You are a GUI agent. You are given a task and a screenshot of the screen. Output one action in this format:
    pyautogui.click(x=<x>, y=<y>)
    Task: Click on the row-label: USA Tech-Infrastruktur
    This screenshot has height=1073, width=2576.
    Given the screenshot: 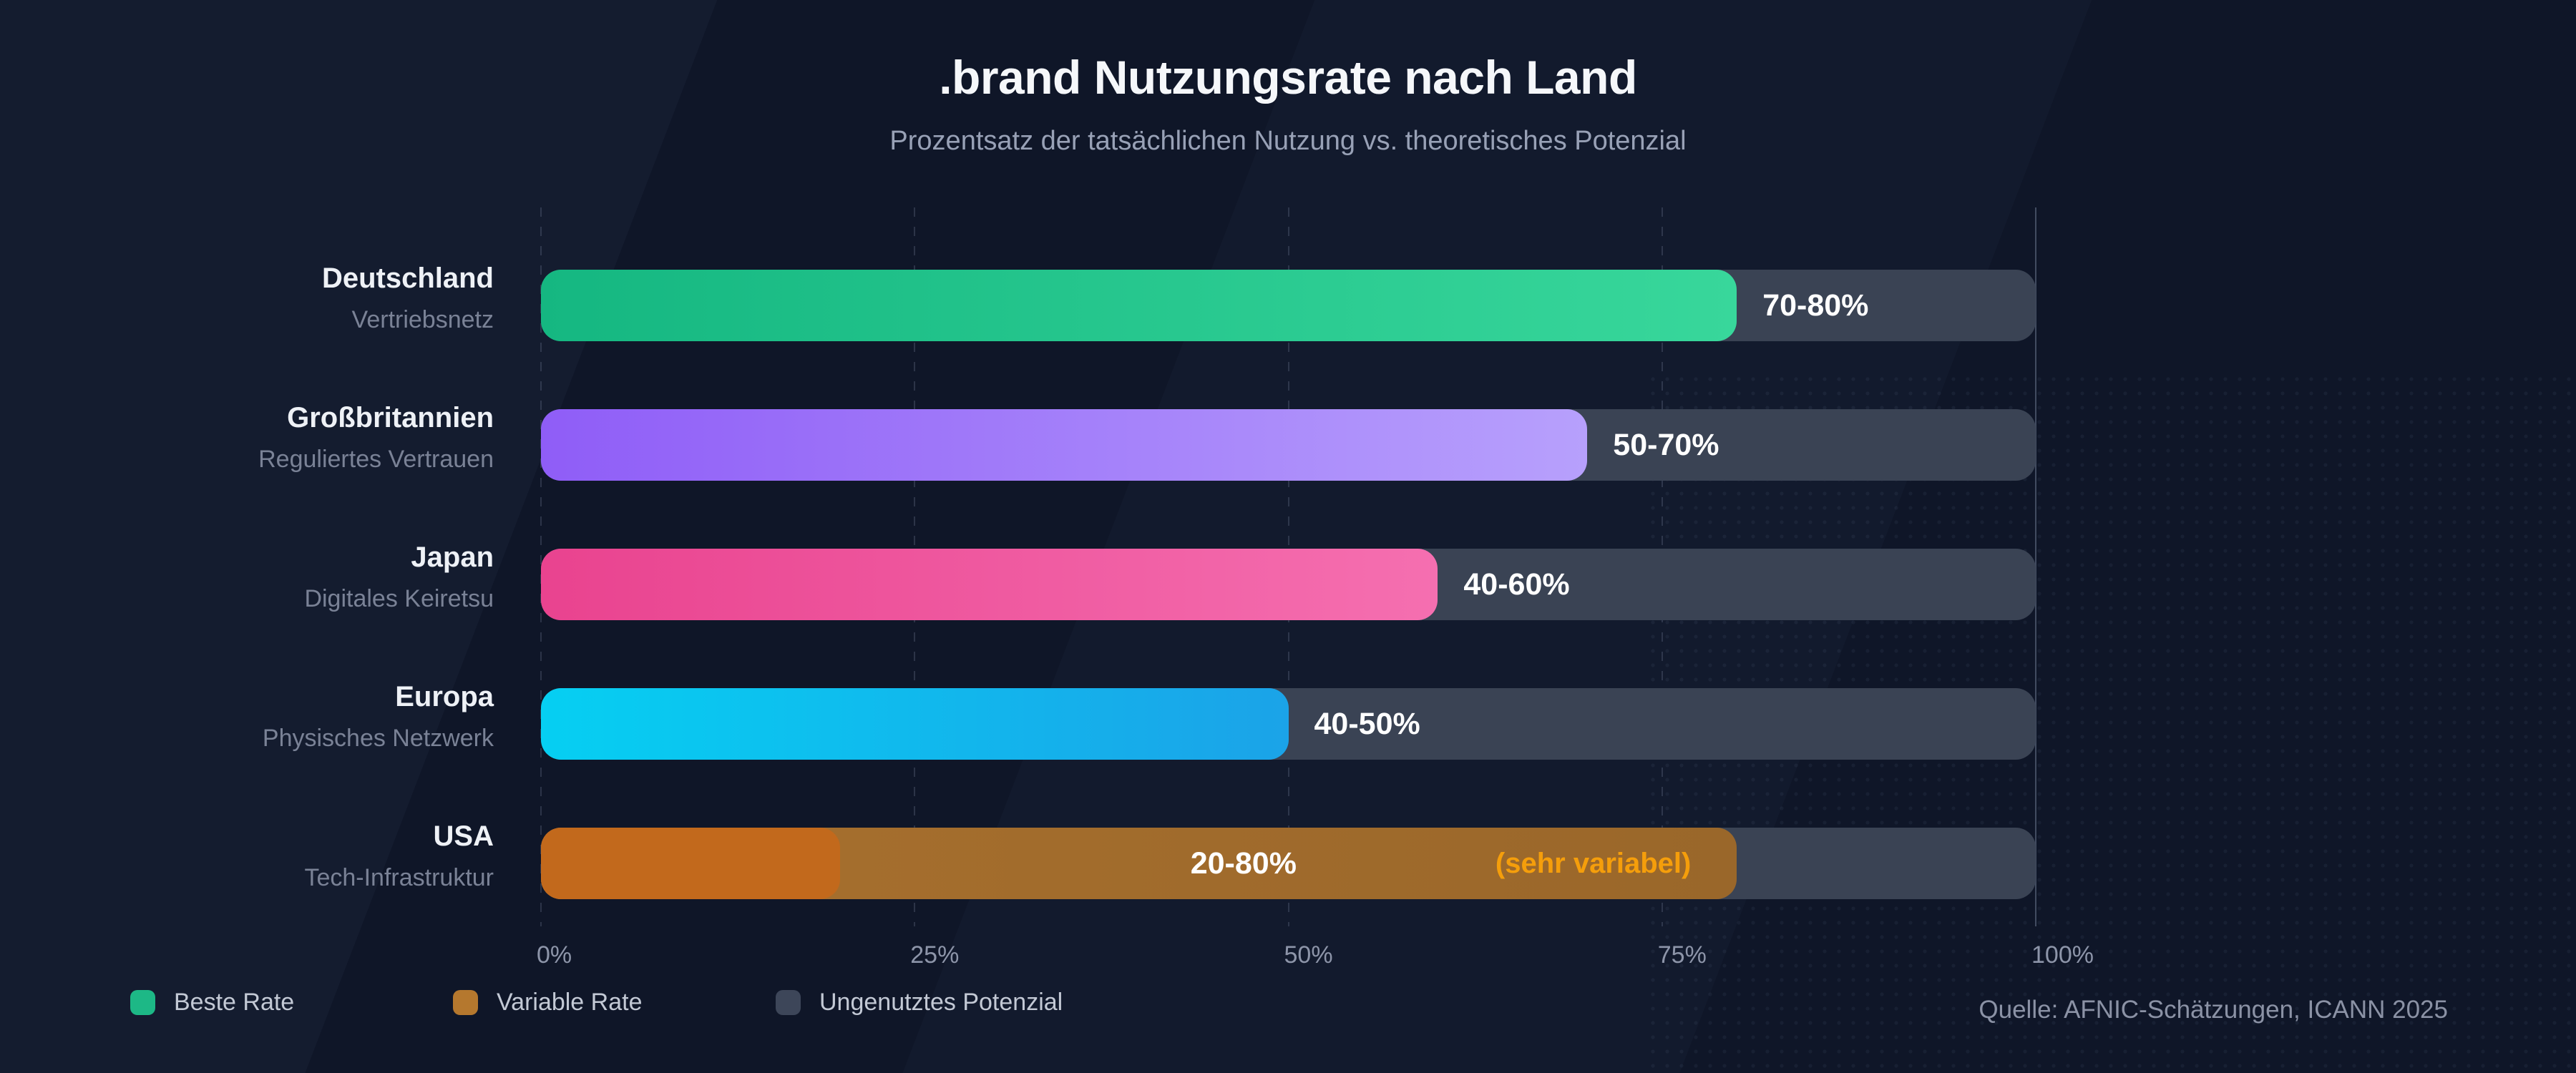 What is the action you would take?
    pyautogui.click(x=247, y=856)
    